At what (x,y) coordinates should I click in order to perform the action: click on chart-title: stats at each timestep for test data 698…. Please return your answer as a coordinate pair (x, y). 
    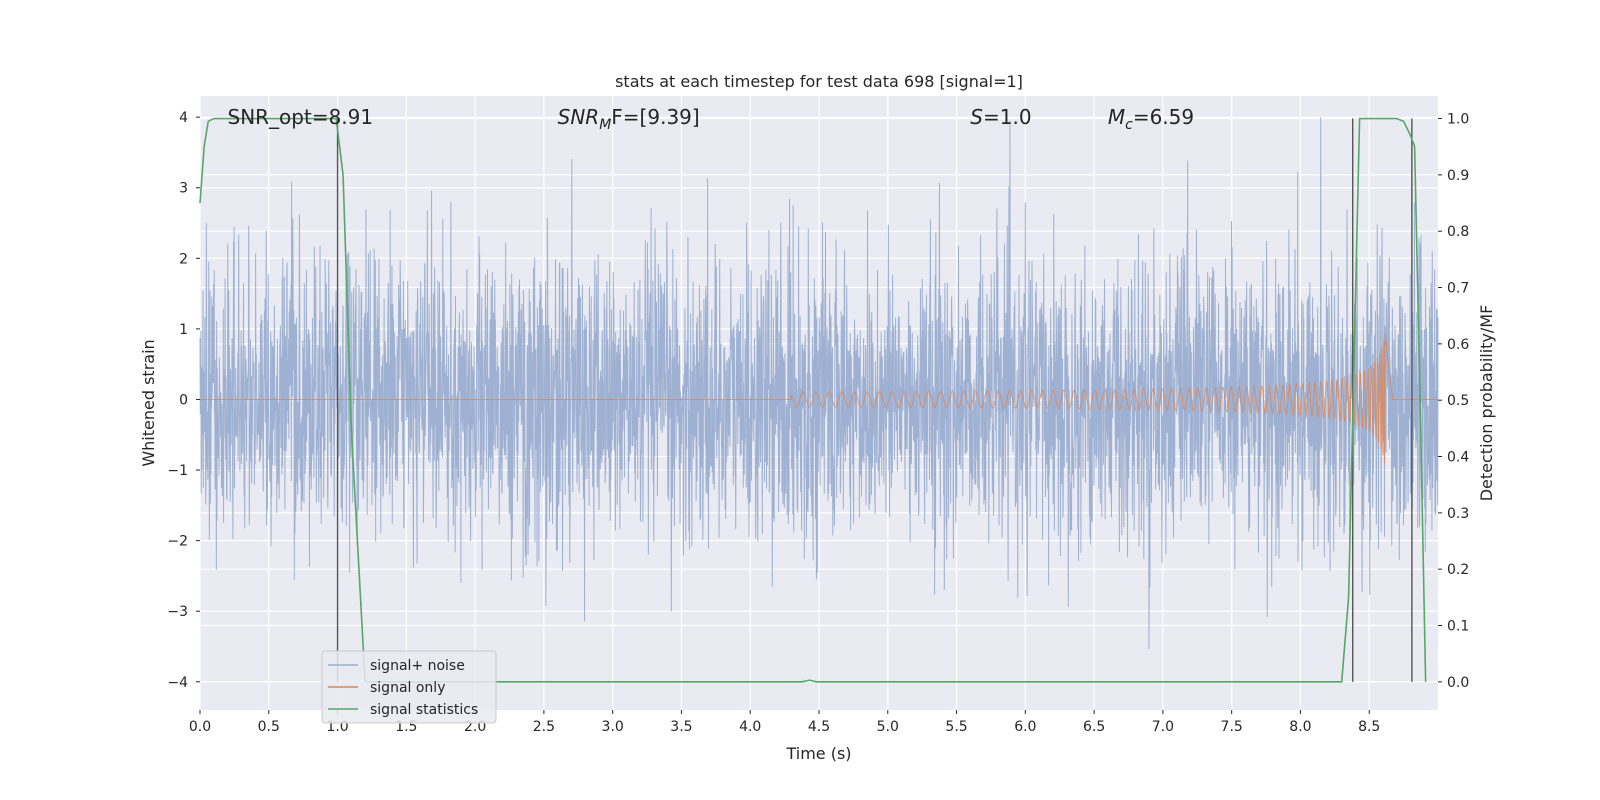
    Looking at the image, I should click on (819, 81).